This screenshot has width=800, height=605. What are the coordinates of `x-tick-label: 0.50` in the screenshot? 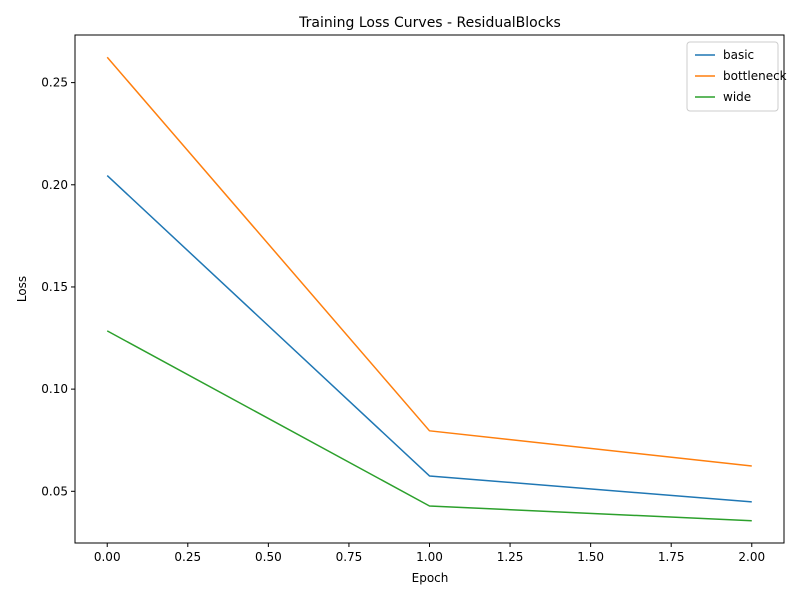 It's located at (268, 557).